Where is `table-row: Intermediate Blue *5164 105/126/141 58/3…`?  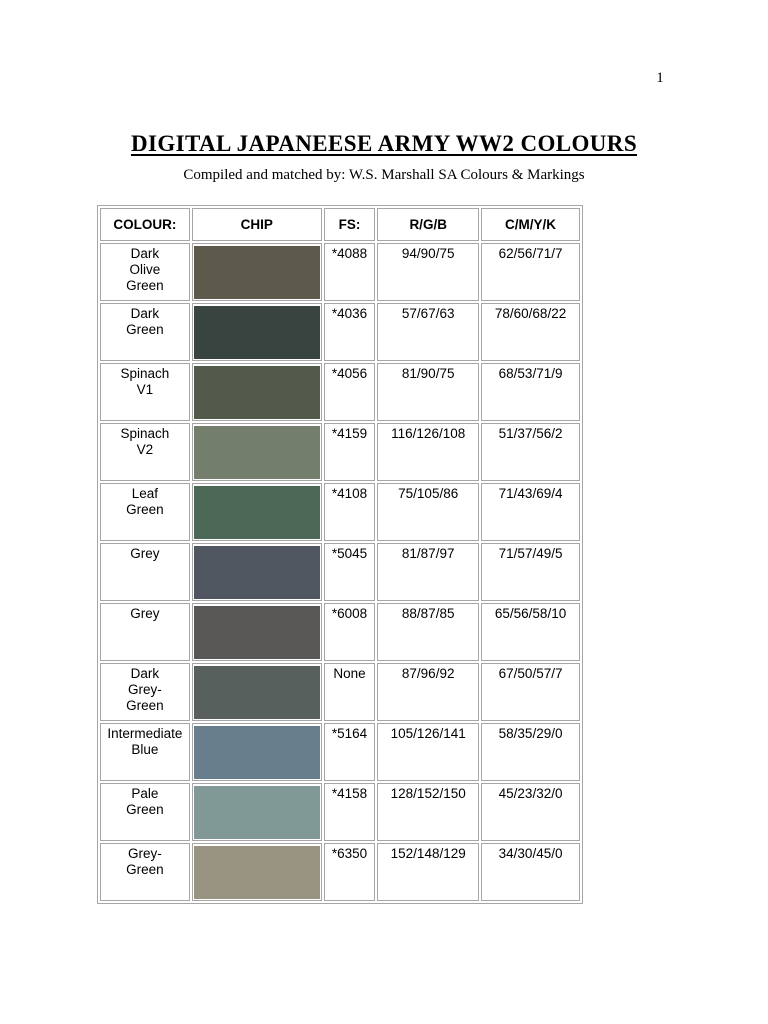
table-row: Intermediate Blue *5164 105/126/141 58/3… is located at coordinates (340, 752).